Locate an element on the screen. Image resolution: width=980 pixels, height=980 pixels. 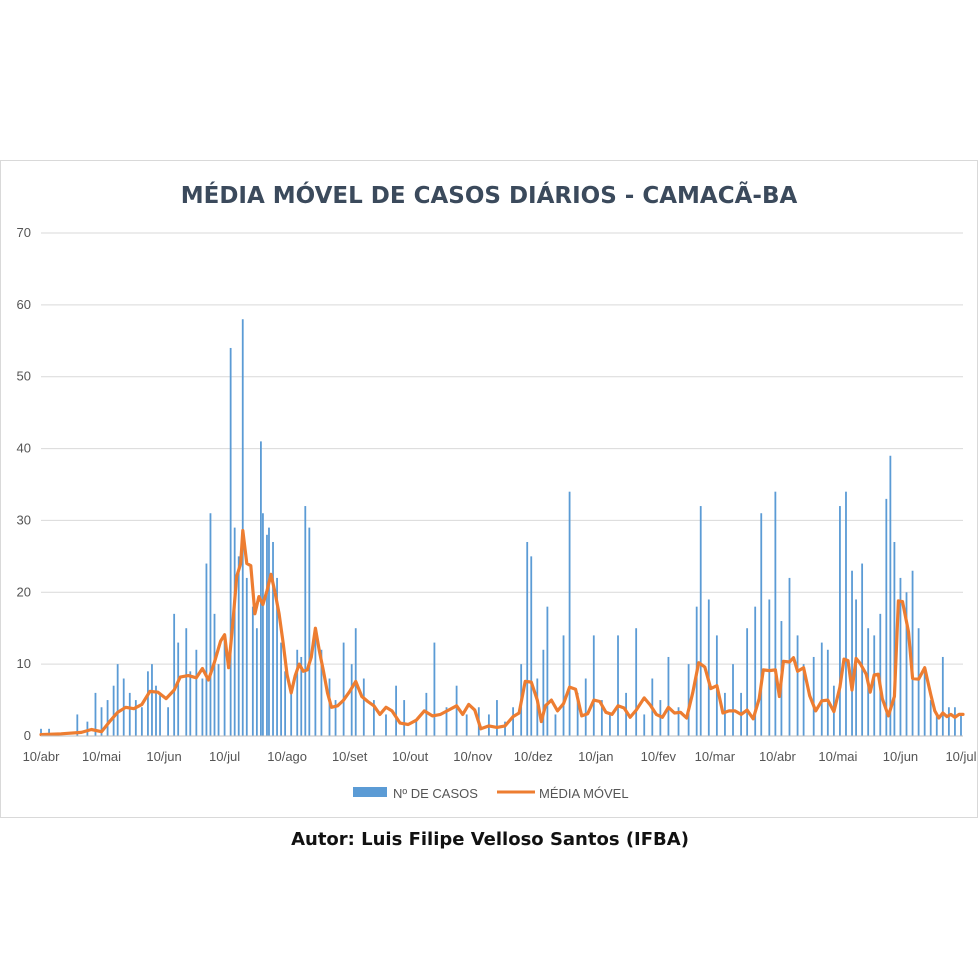
chart-title: MÉDIA MÓVEL DE CASOS DIÁRIOS - CAMACÃ-BA is located at coordinates (489, 195).